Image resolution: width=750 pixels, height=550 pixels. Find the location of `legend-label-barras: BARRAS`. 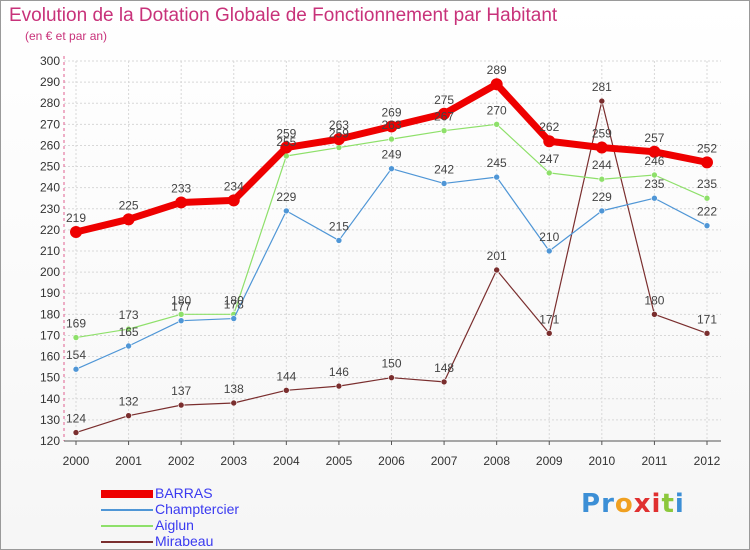

legend-label-barras: BARRAS is located at coordinates (184, 493).